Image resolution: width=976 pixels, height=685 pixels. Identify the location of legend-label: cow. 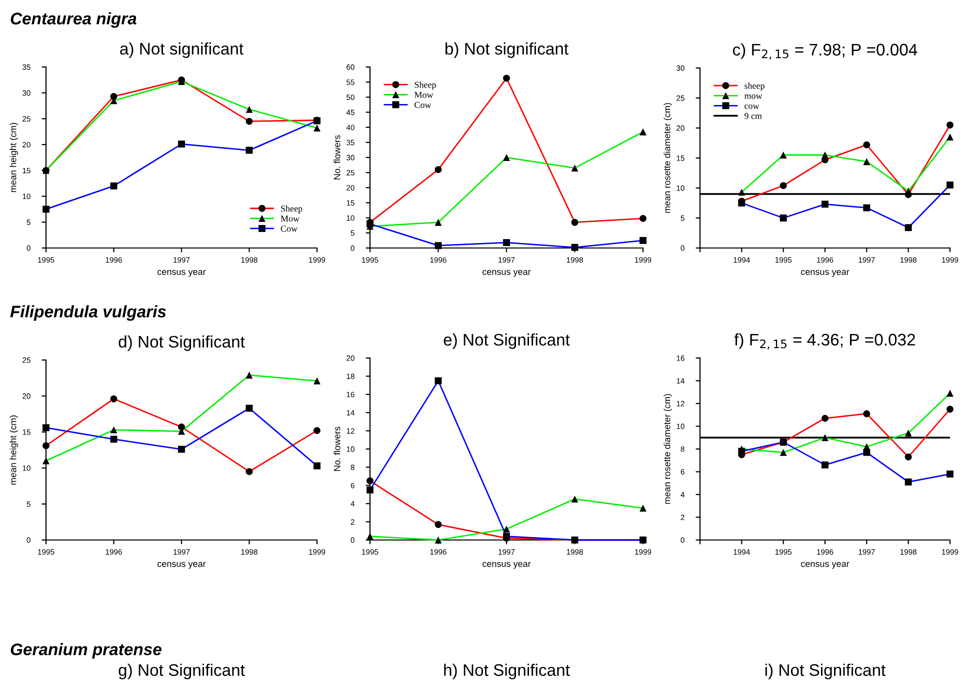
(752, 106).